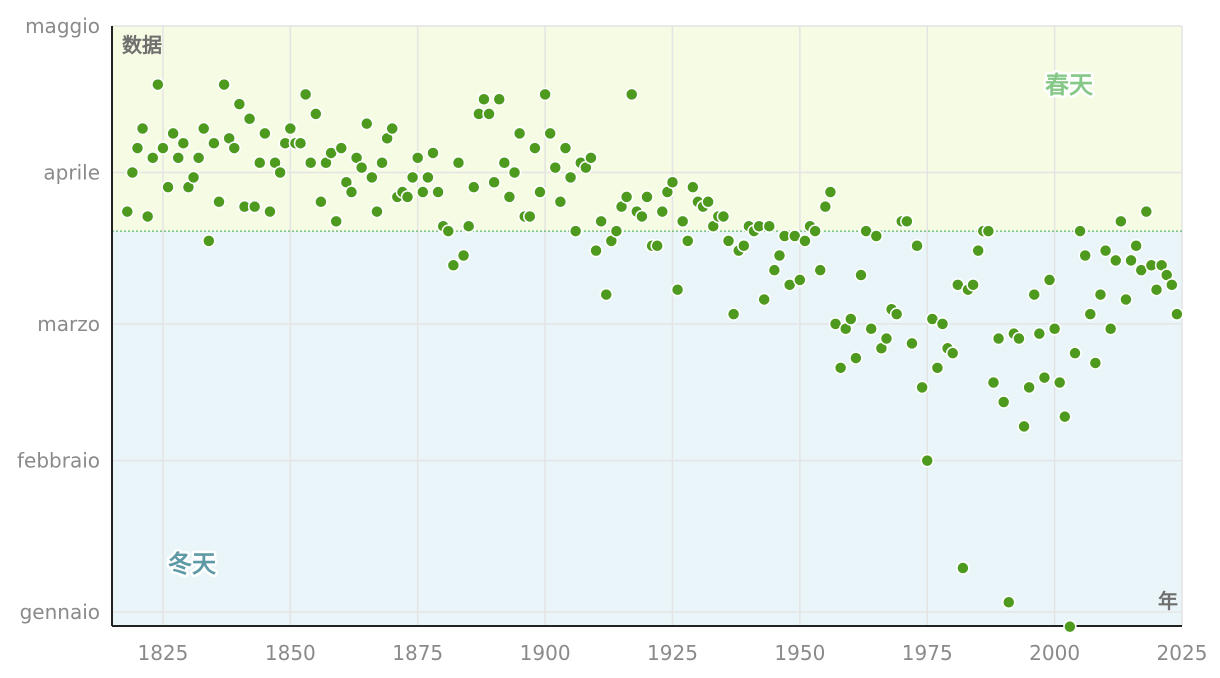 This screenshot has height=678, width=1220. What do you see at coordinates (1156, 289) in the screenshot?
I see `data-point-2020` at bounding box center [1156, 289].